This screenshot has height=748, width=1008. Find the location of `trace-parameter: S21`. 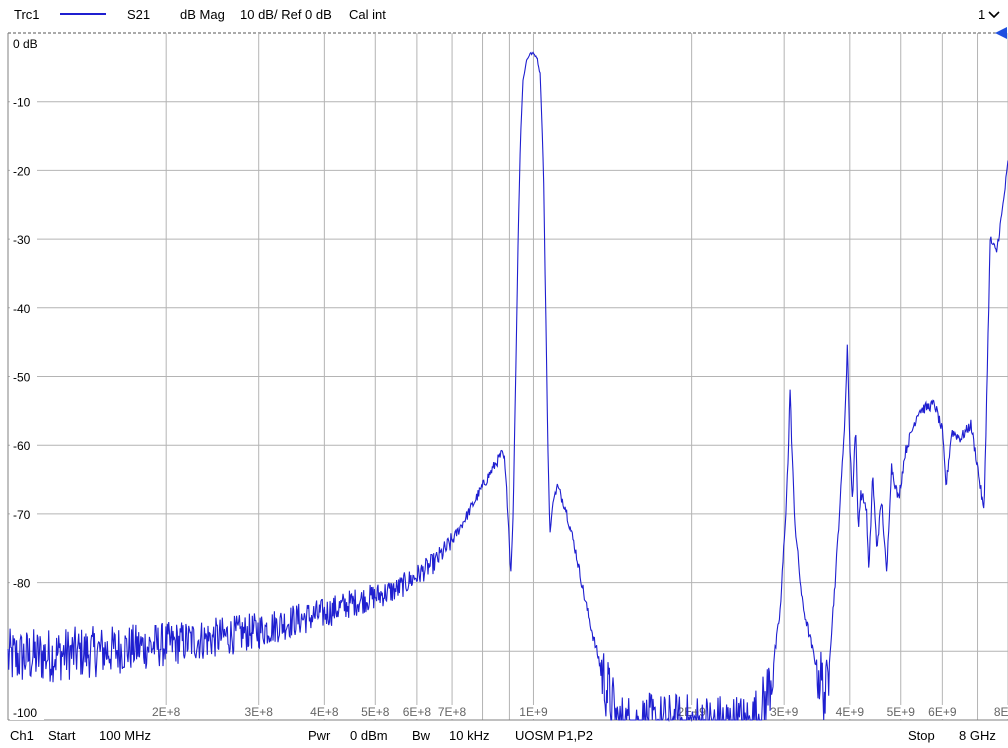

trace-parameter: S21 is located at coordinates (139, 14).